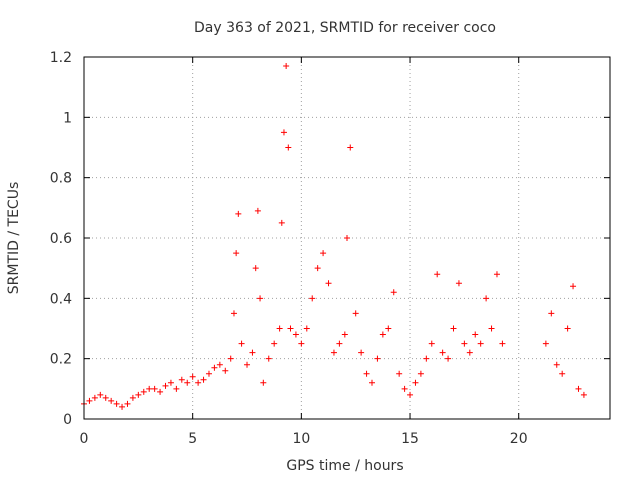  Describe the element at coordinates (61, 360) in the screenshot. I see `y-tick-label: 0.2` at that location.